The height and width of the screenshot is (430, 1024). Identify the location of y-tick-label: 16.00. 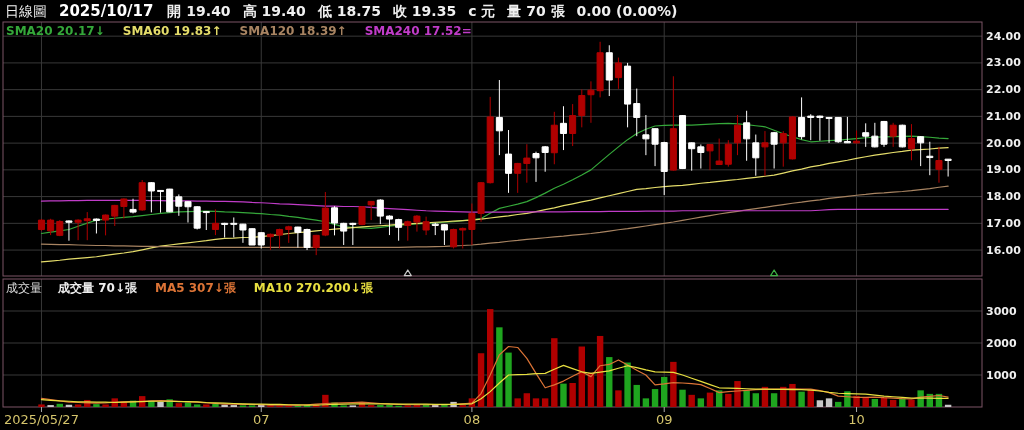
(1004, 250).